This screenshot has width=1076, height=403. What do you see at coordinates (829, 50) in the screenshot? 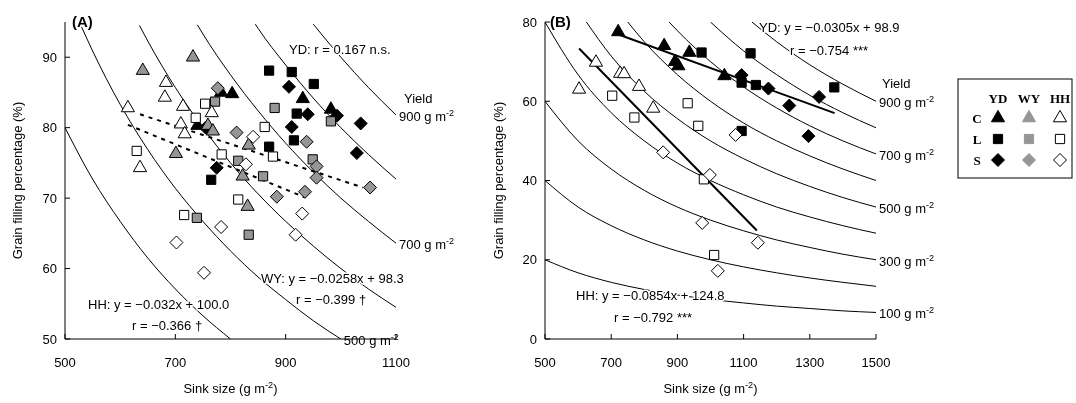
I see `annotation: r = −0.754 ***` at bounding box center [829, 50].